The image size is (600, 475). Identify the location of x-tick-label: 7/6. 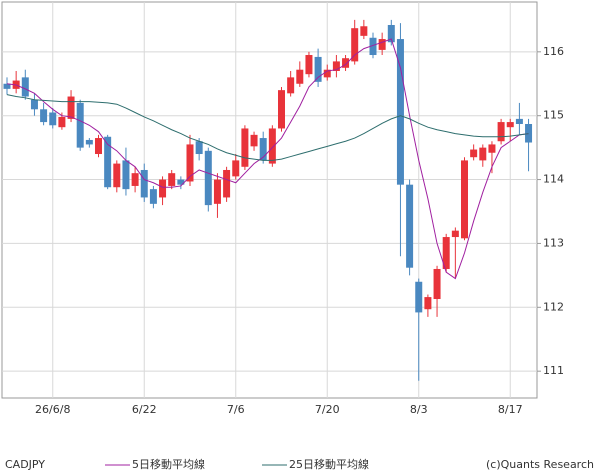
(236, 409).